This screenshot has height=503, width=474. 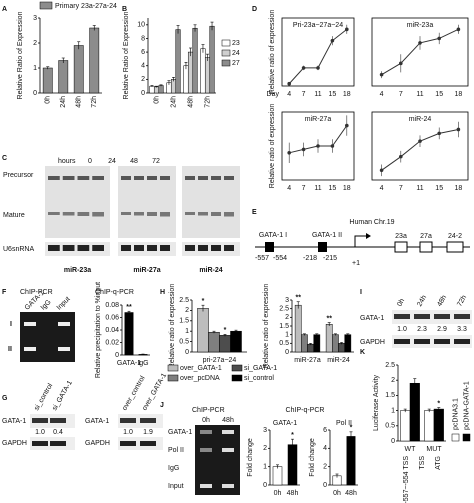 What do you see at coordinates (318, 56) in the screenshot?
I see `line` at bounding box center [318, 56].